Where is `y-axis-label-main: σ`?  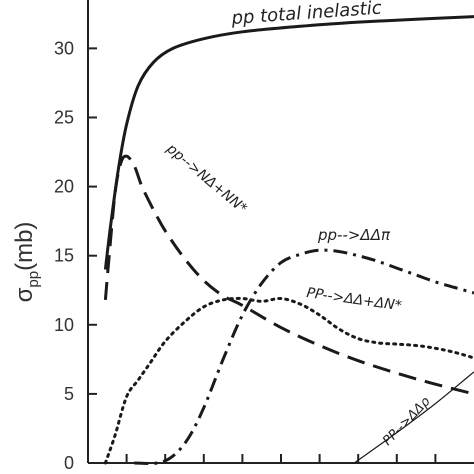
y-axis-label-main: σ is located at coordinates (24, 294).